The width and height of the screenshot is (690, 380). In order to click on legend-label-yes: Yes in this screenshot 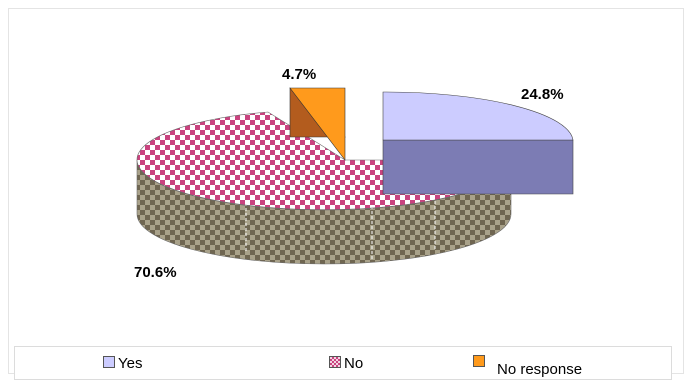, I will do `click(130, 363)`.